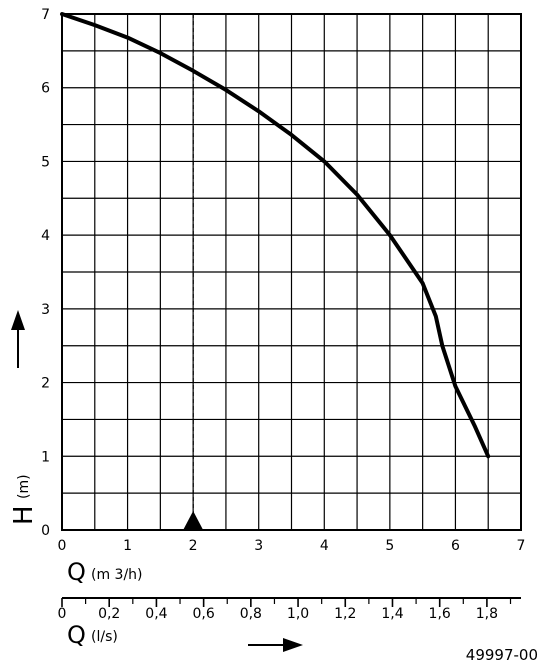  What do you see at coordinates (62, 614) in the screenshot?
I see `secondary-axis-tick-label: 0` at bounding box center [62, 614].